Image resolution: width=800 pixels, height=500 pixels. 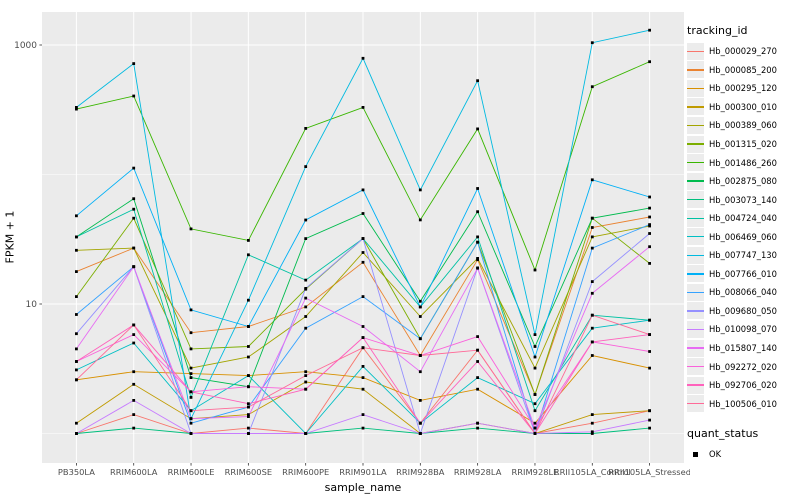 I want to click on legend-item-Hb_009680_050: Hb_009680_050, so click(x=743, y=311).